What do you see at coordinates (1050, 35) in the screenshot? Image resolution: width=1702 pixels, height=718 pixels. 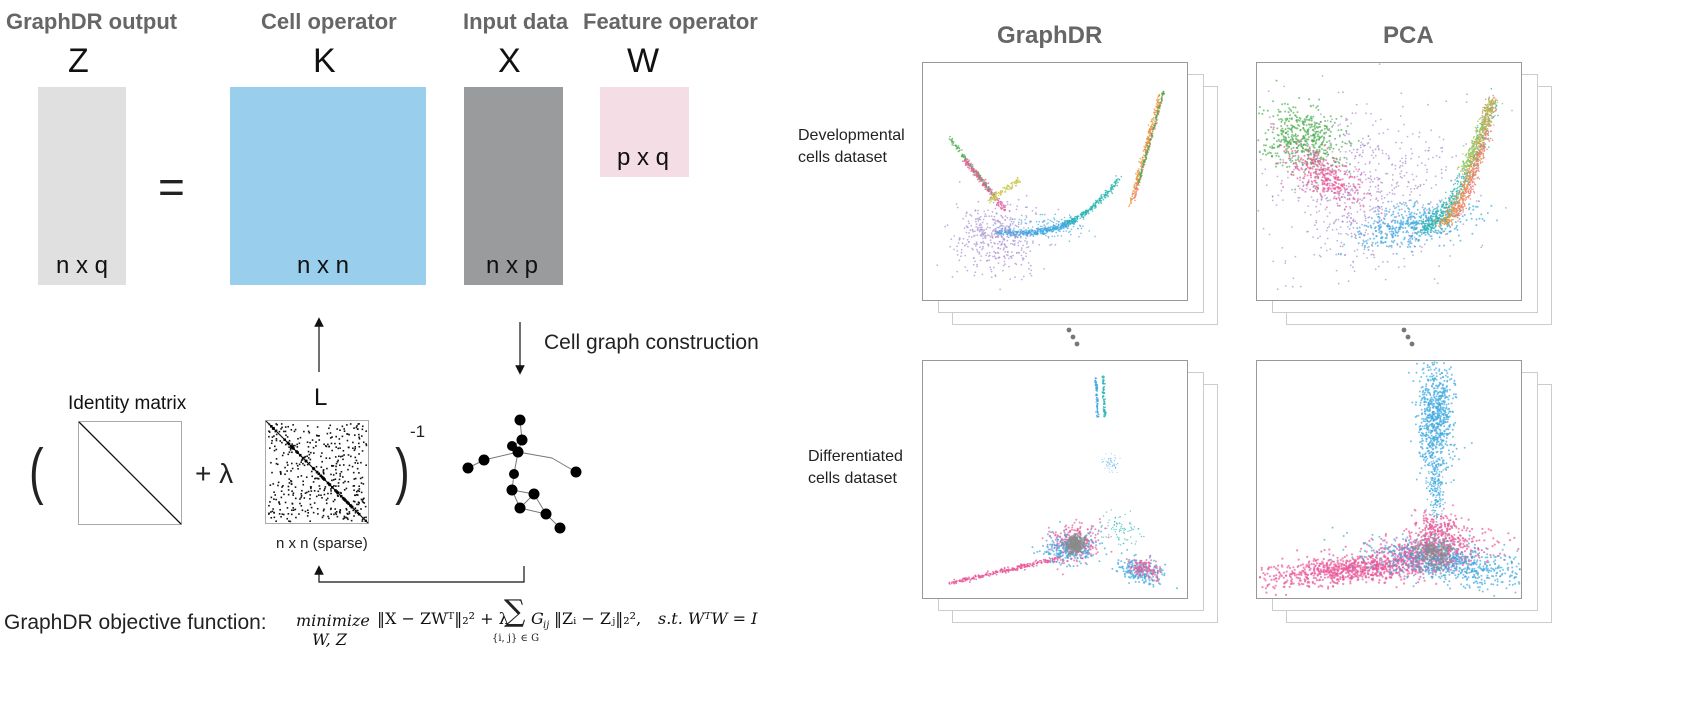 I see `column-header-graphdr: GraphDR` at bounding box center [1050, 35].